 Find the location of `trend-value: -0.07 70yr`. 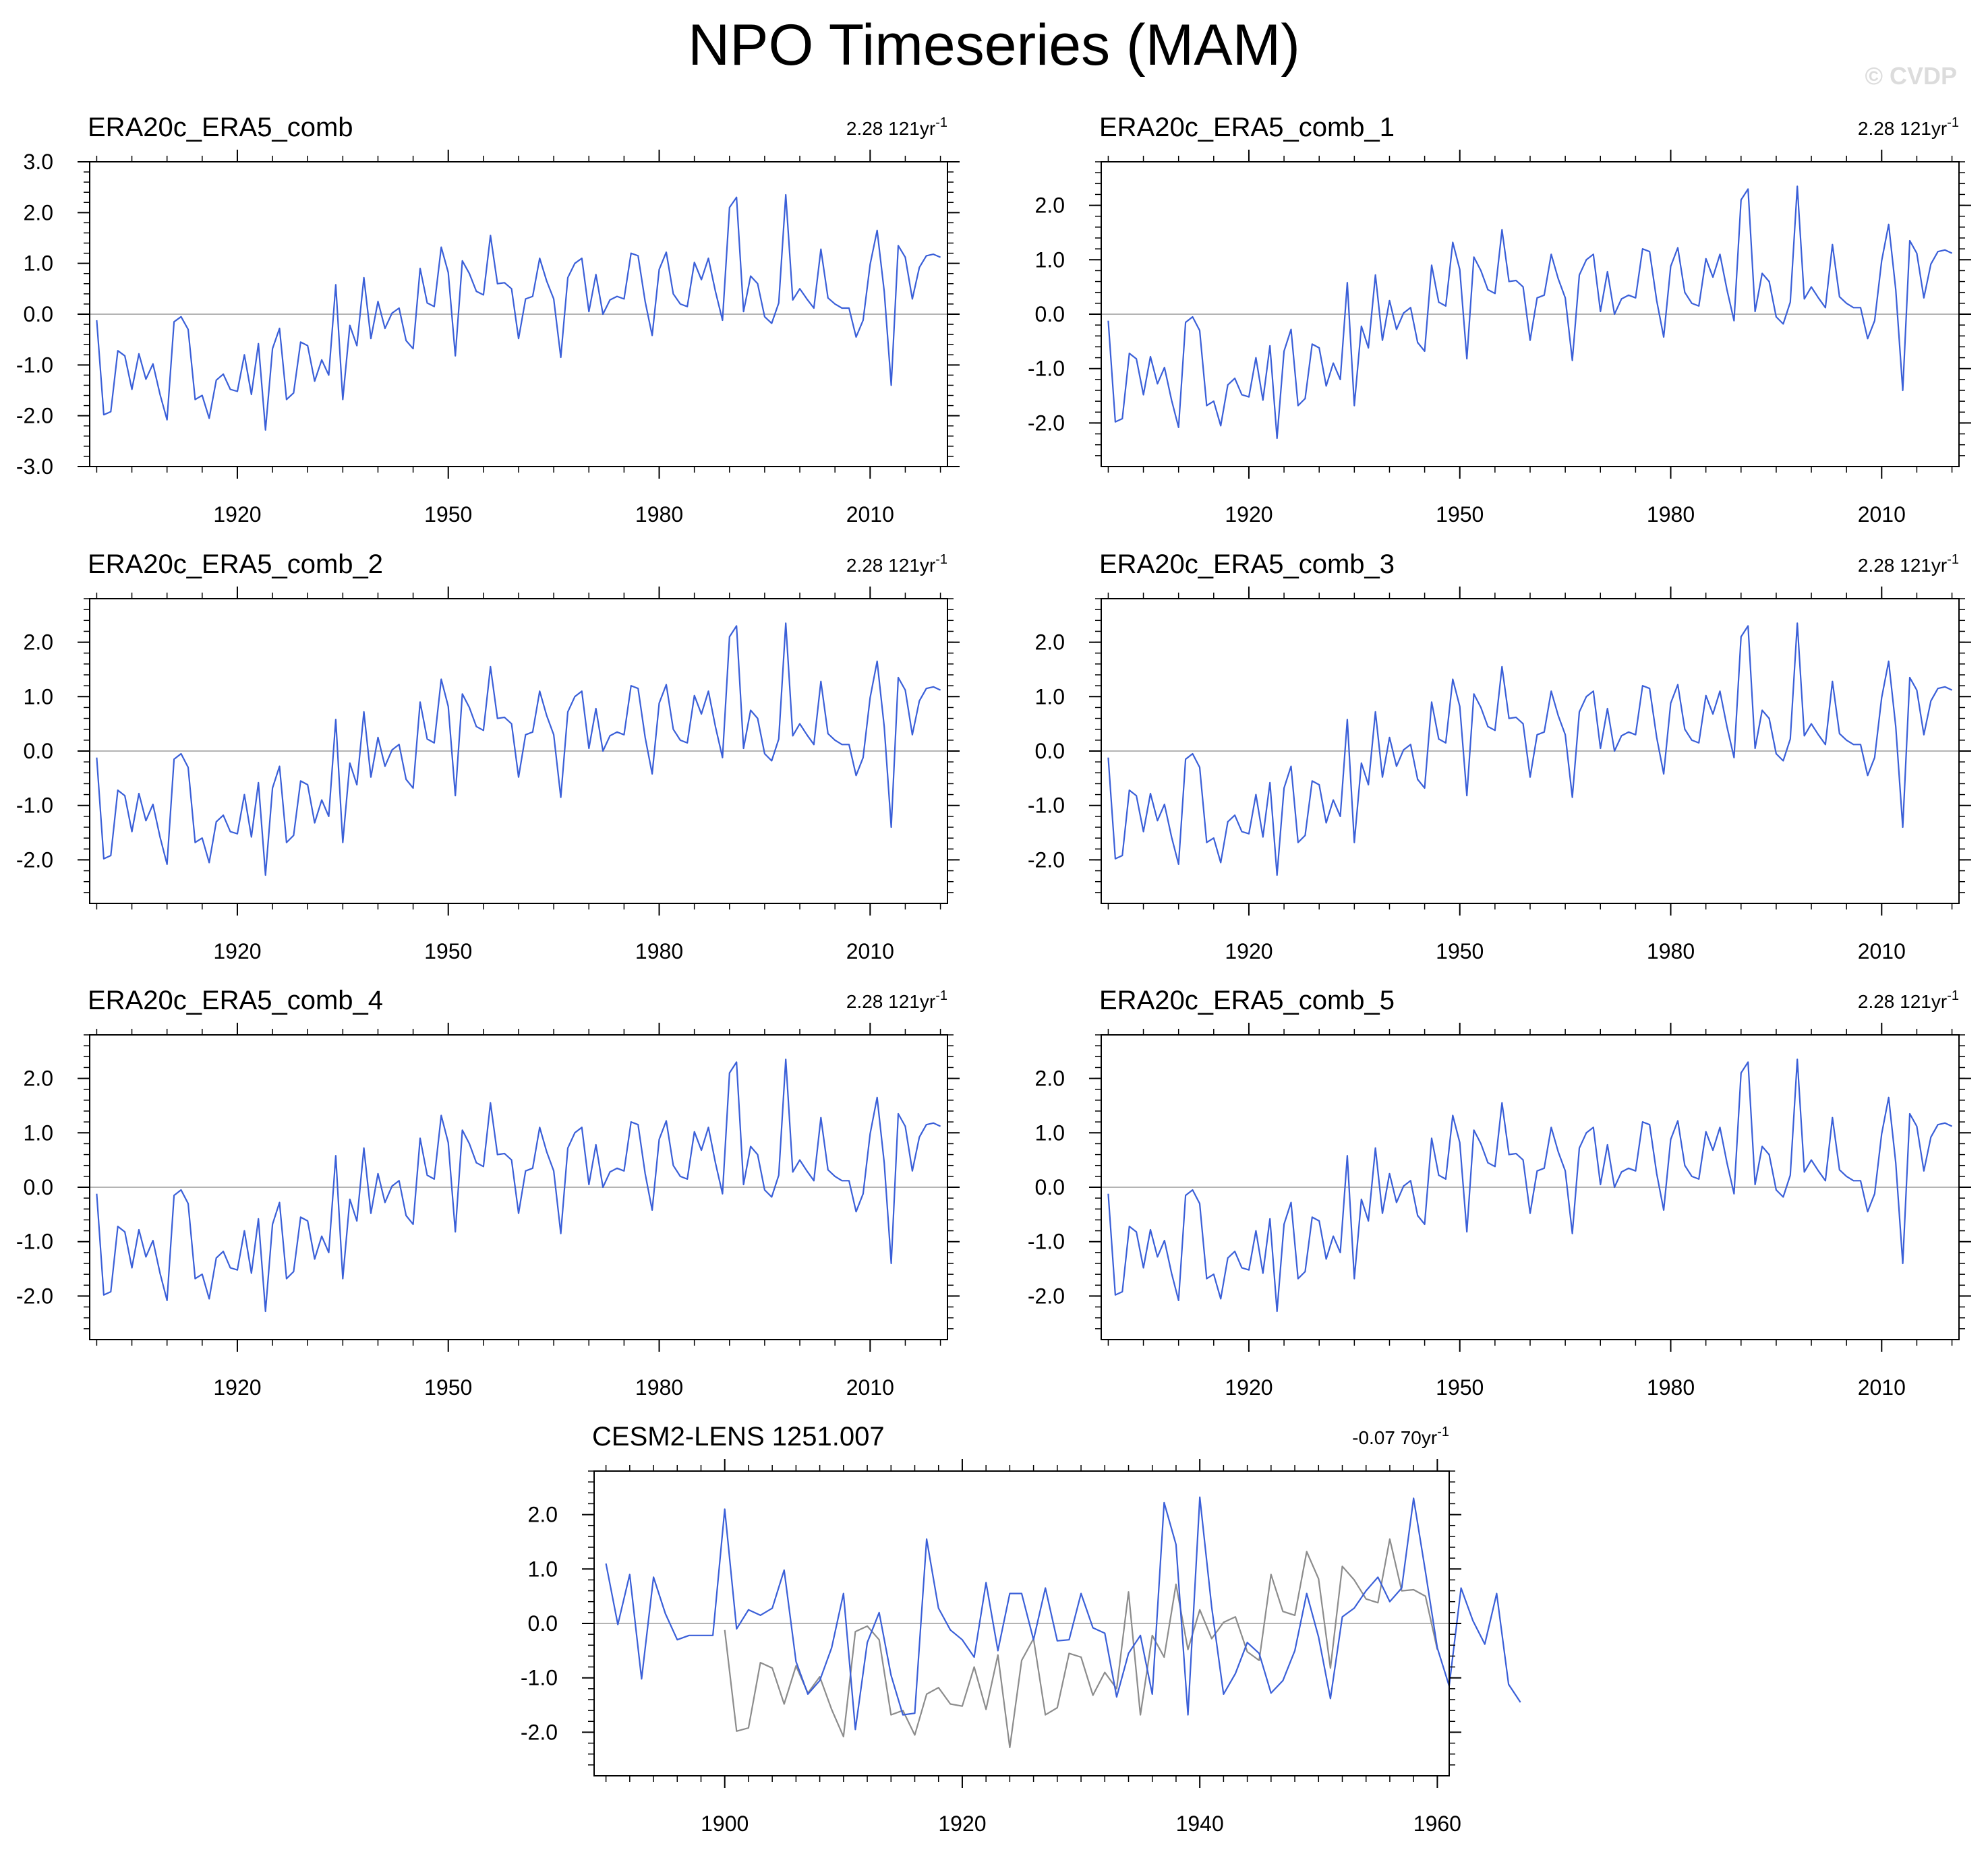

trend-value: -0.07 70yr is located at coordinates (1394, 1437).